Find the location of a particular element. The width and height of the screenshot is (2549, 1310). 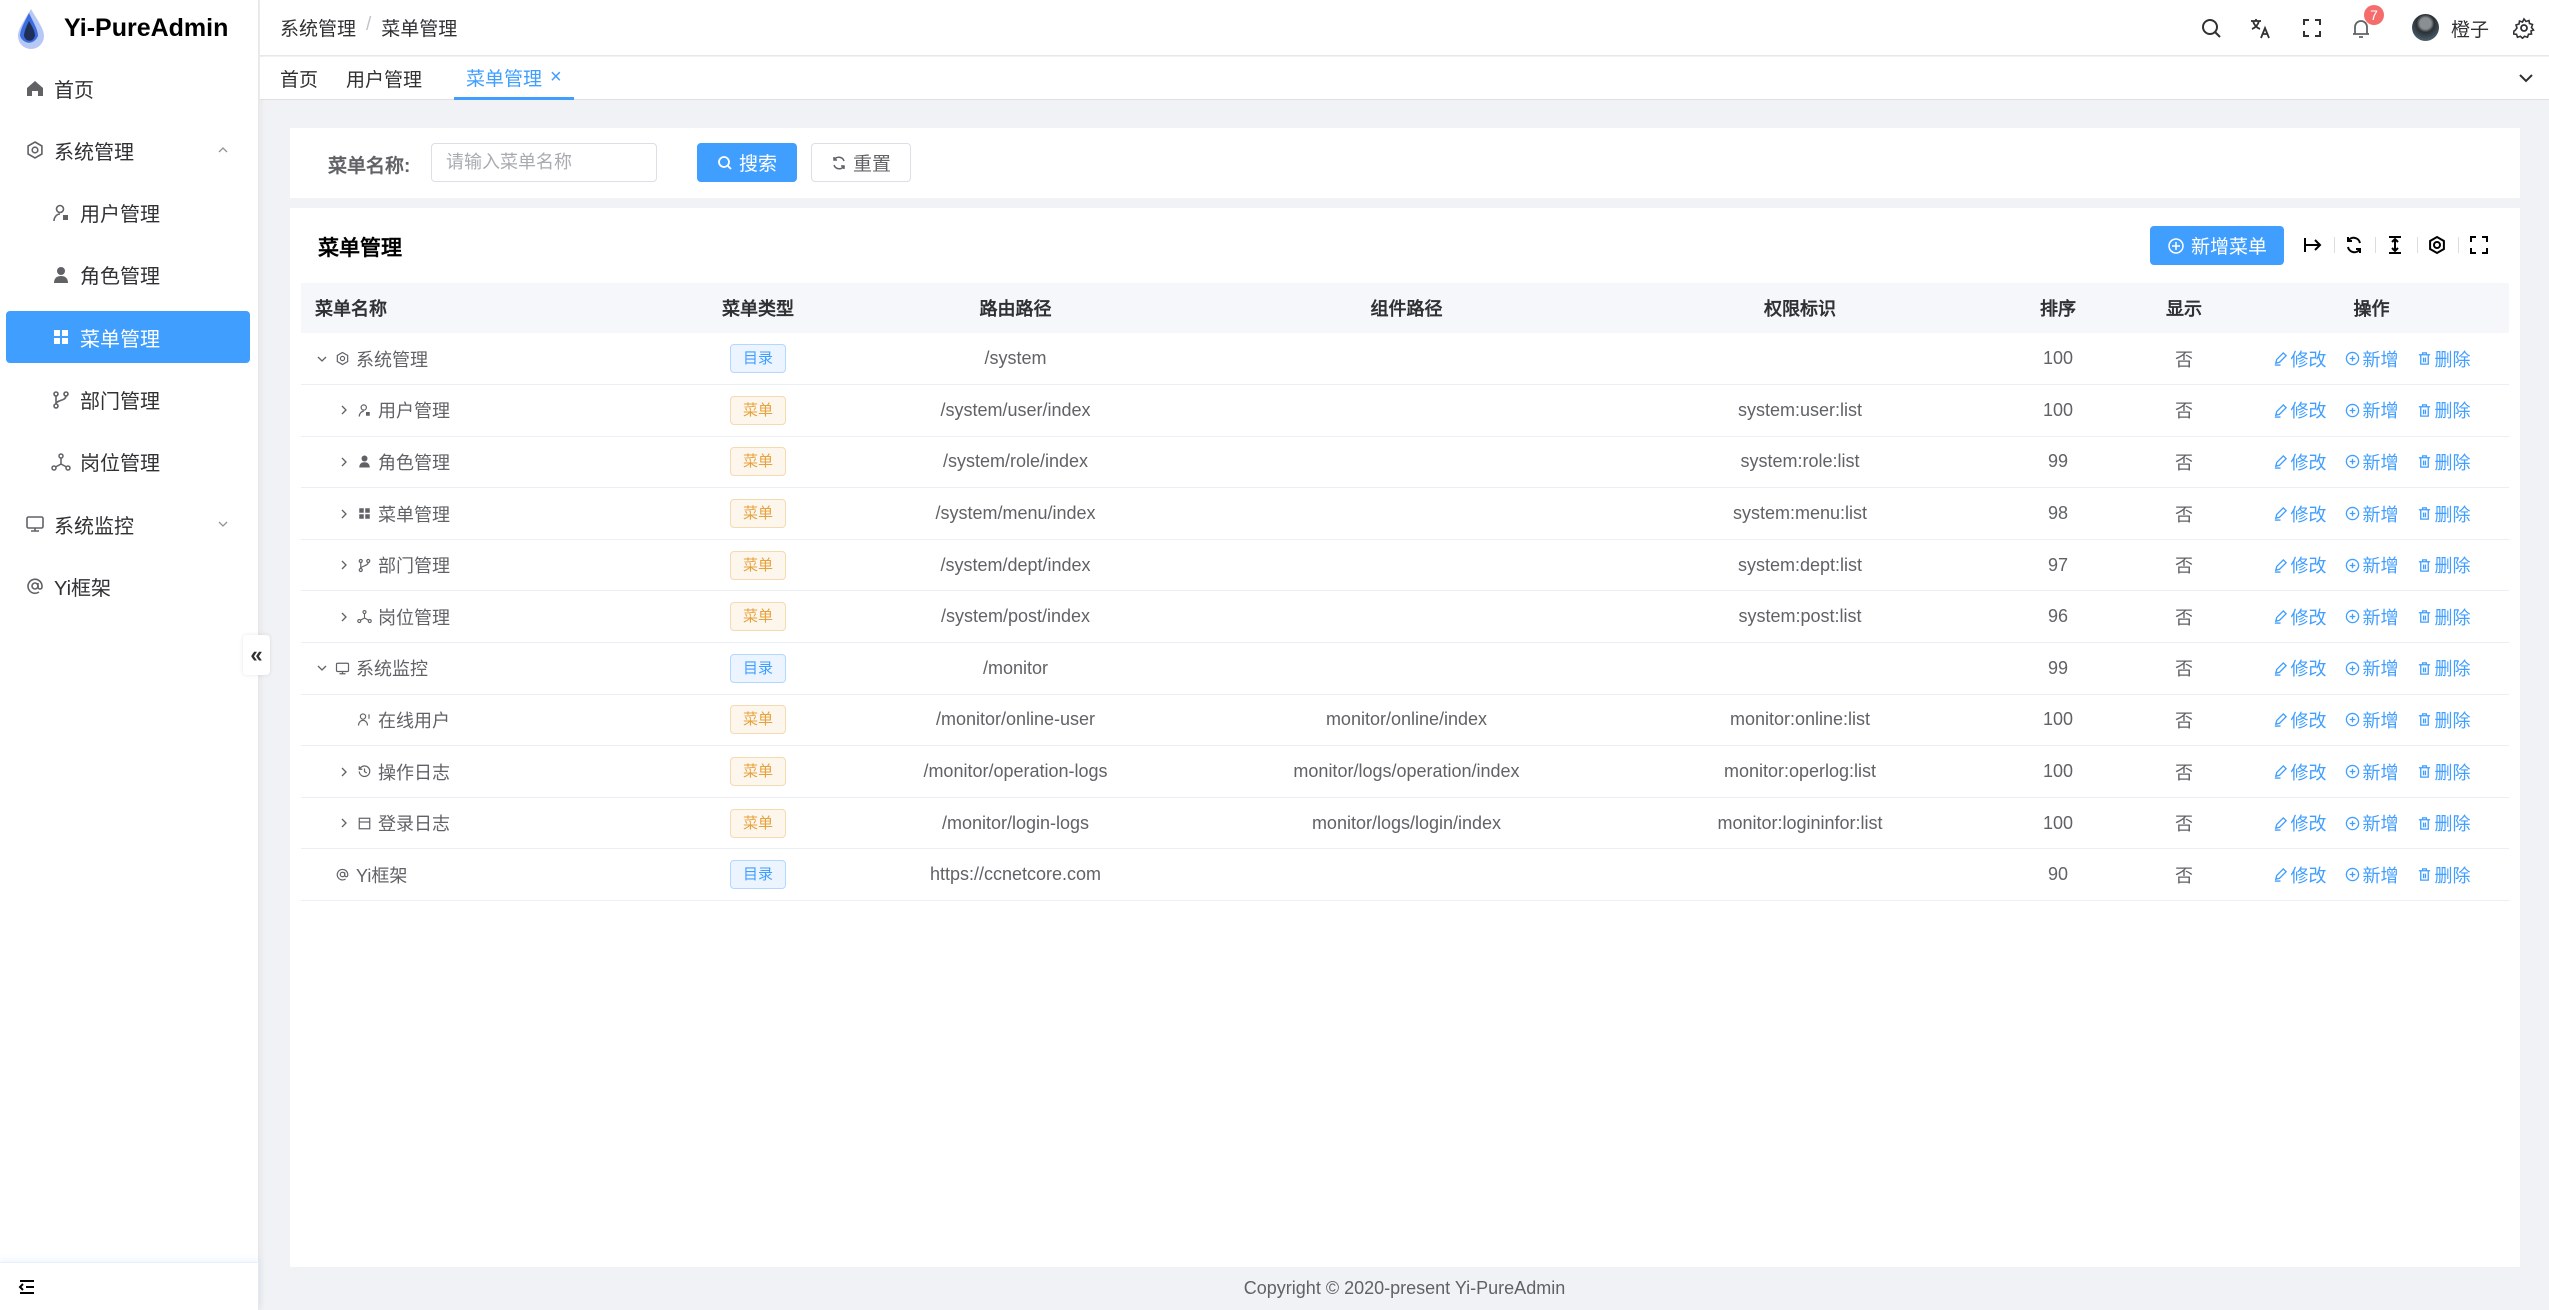

refresh-icon is located at coordinates (2354, 245).